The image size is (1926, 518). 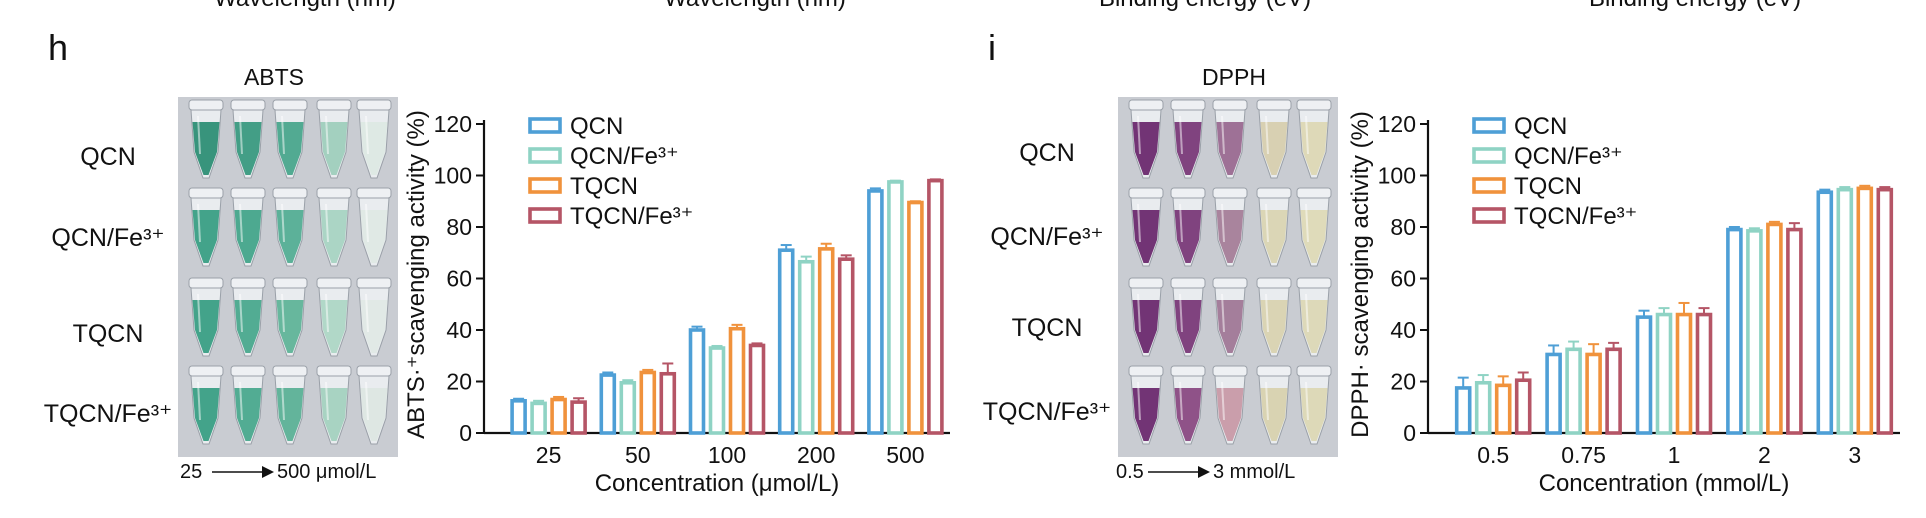 I want to click on y-tick-label: 60, so click(x=459, y=279).